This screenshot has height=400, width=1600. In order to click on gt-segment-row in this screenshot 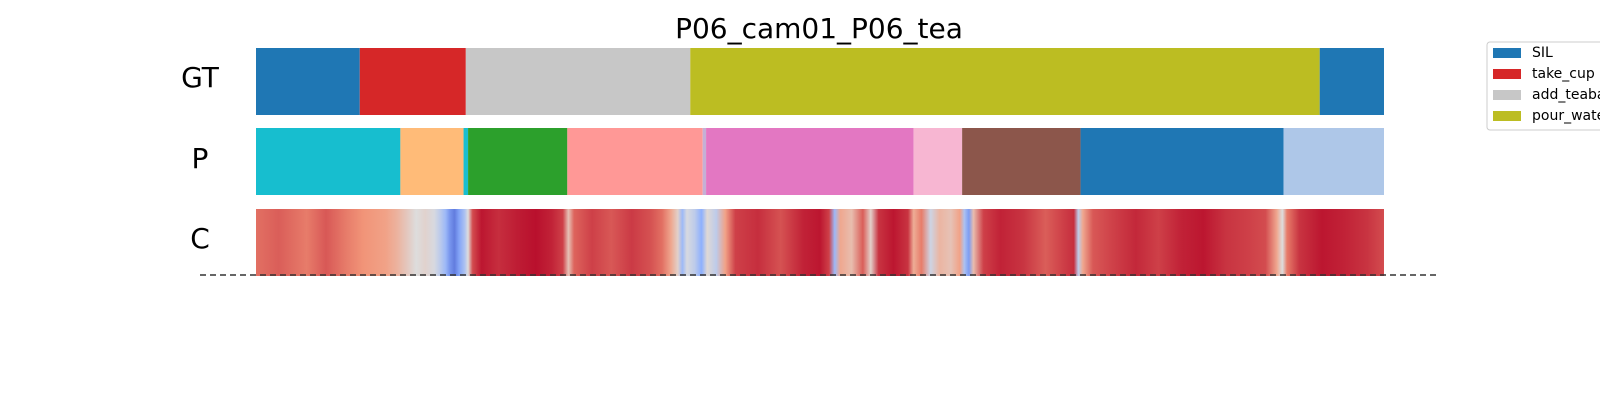, I will do `click(820, 81)`.